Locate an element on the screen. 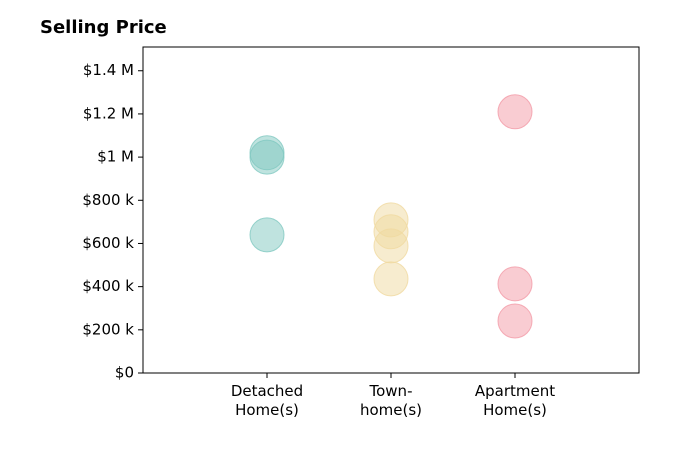 This screenshot has height=462, width=679. y-tick-label: $800 k is located at coordinates (108, 200).